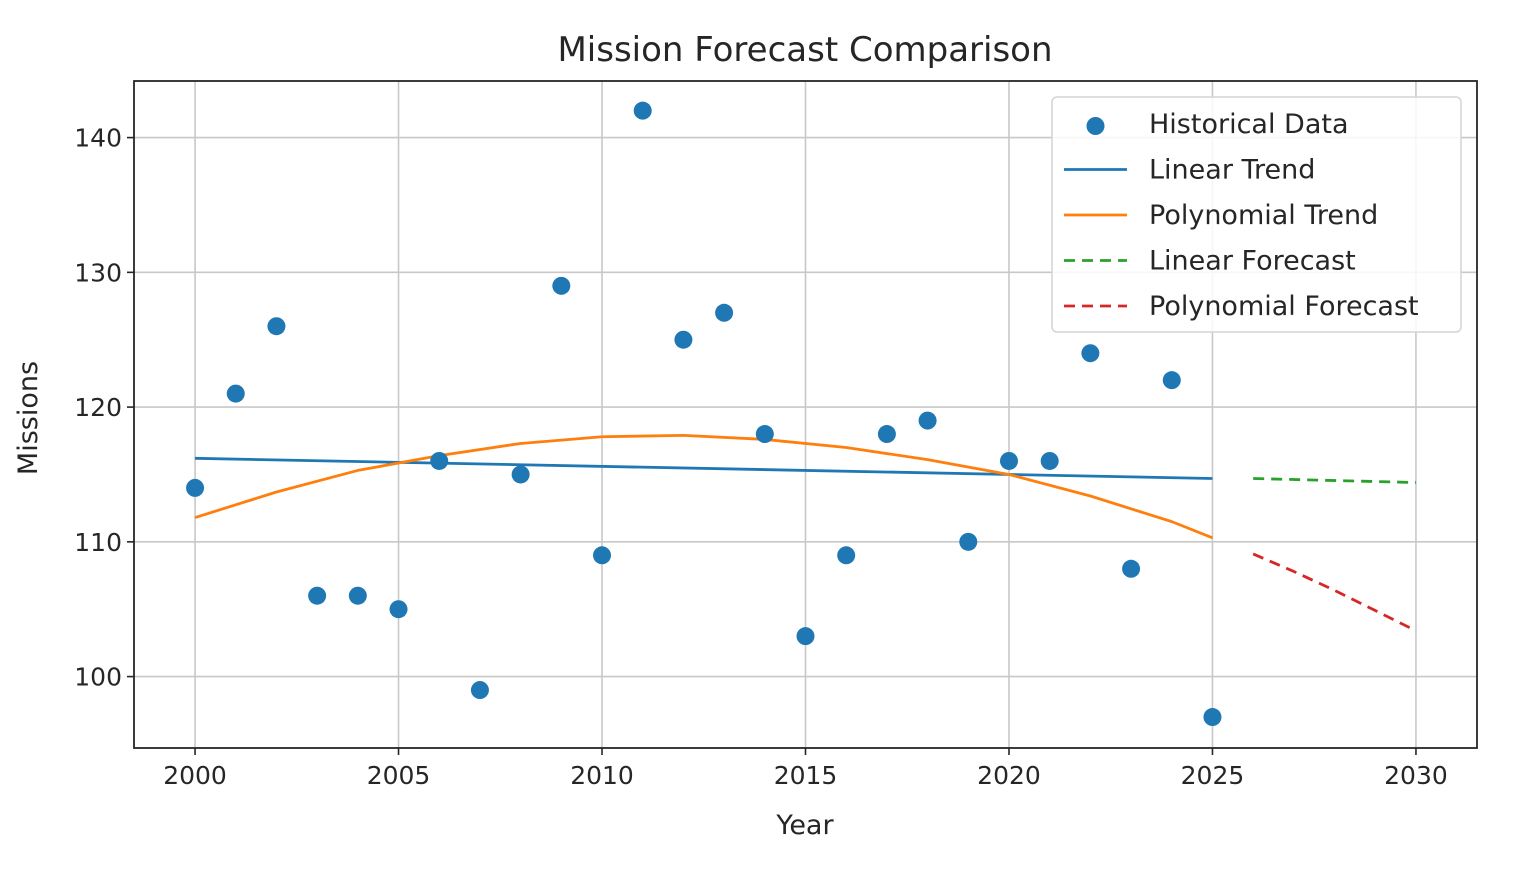 Image resolution: width=1526 pixels, height=869 pixels. I want to click on linear-forecast-line, so click(1334, 480).